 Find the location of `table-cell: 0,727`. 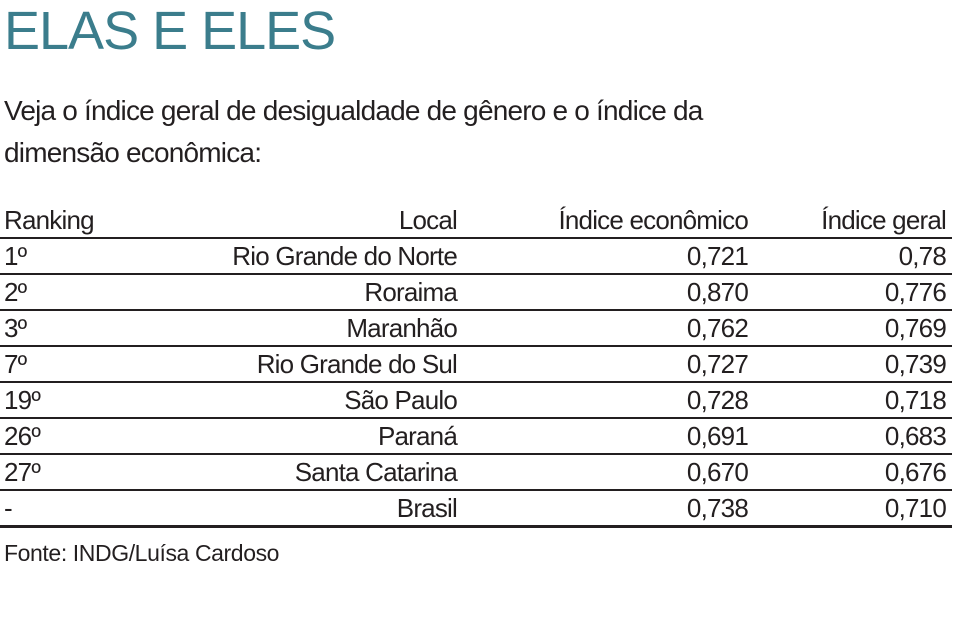

table-cell: 0,727 is located at coordinates (717, 364).